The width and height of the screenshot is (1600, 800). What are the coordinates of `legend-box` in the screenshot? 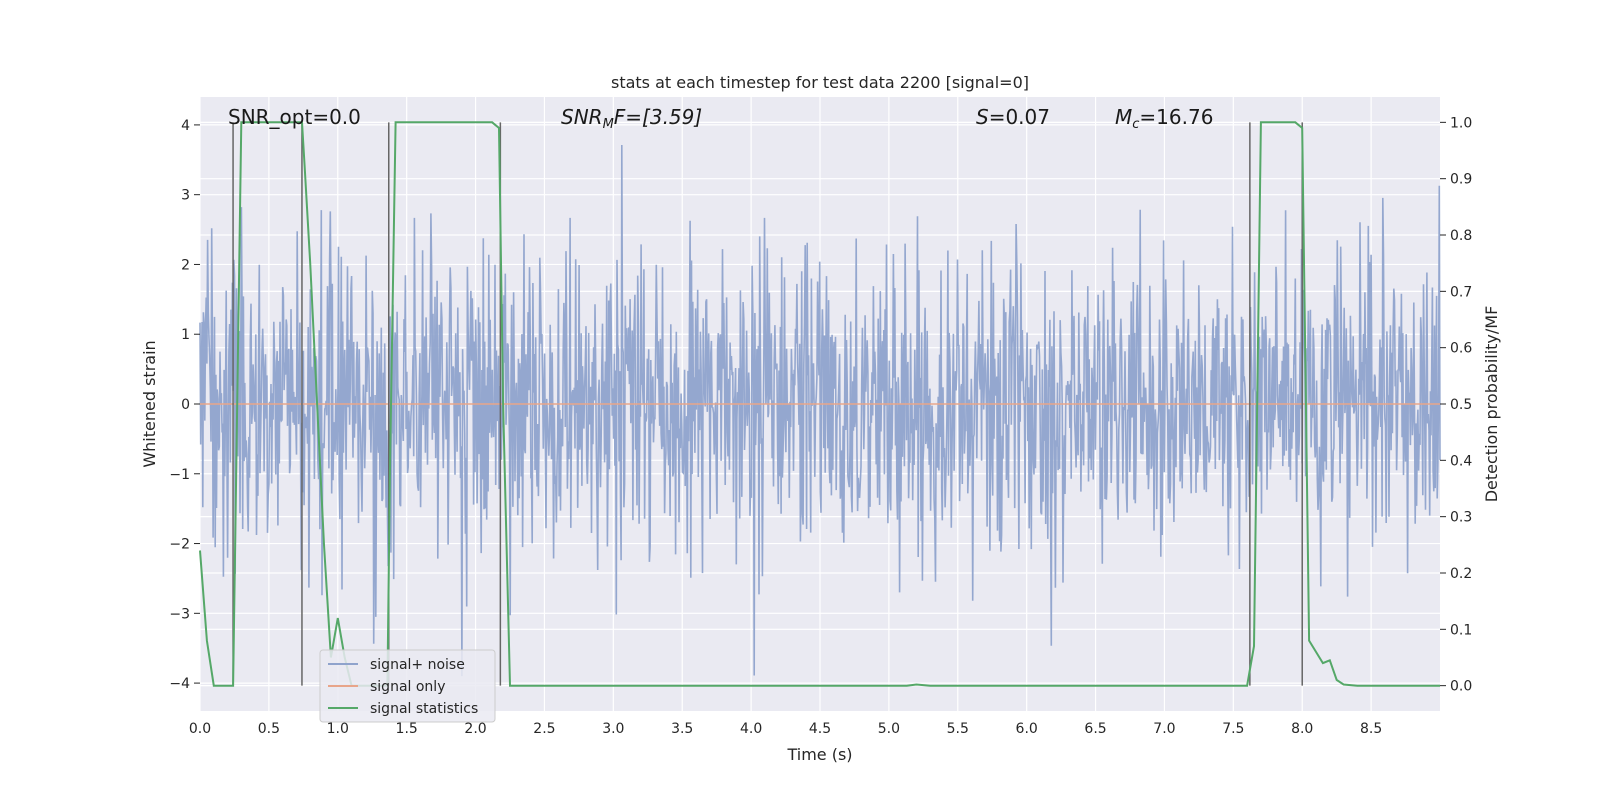 It's located at (407, 686).